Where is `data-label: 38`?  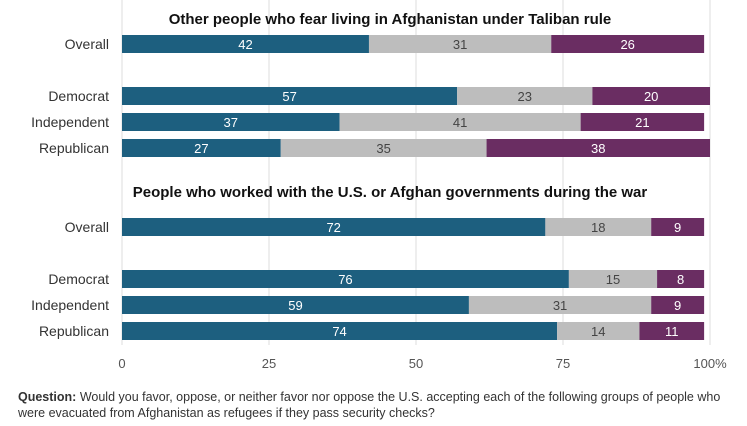 data-label: 38 is located at coordinates (598, 148).